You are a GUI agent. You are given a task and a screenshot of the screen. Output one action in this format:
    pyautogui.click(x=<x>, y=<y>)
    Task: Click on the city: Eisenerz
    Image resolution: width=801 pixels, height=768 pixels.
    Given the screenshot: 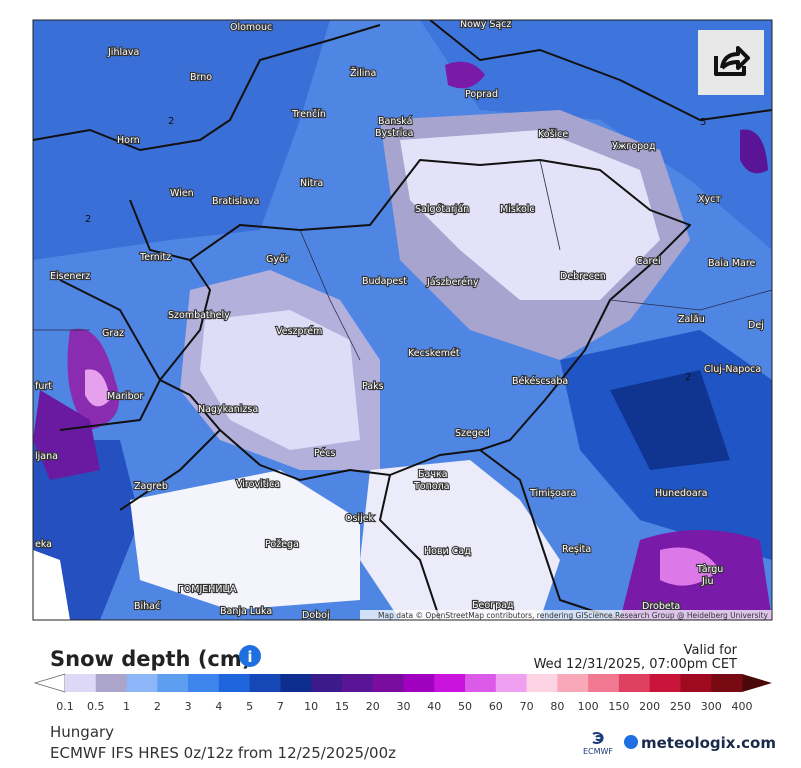 What is the action you would take?
    pyautogui.click(x=70, y=276)
    